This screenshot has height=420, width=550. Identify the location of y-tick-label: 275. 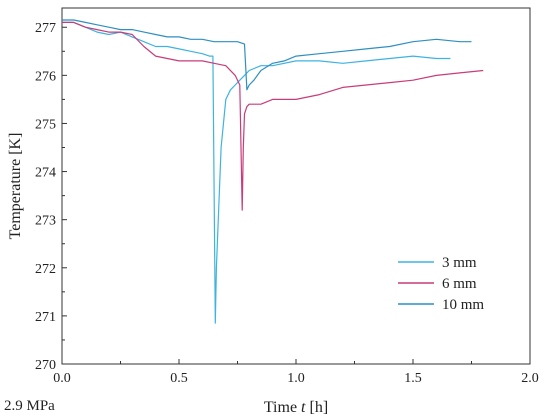
(45, 124).